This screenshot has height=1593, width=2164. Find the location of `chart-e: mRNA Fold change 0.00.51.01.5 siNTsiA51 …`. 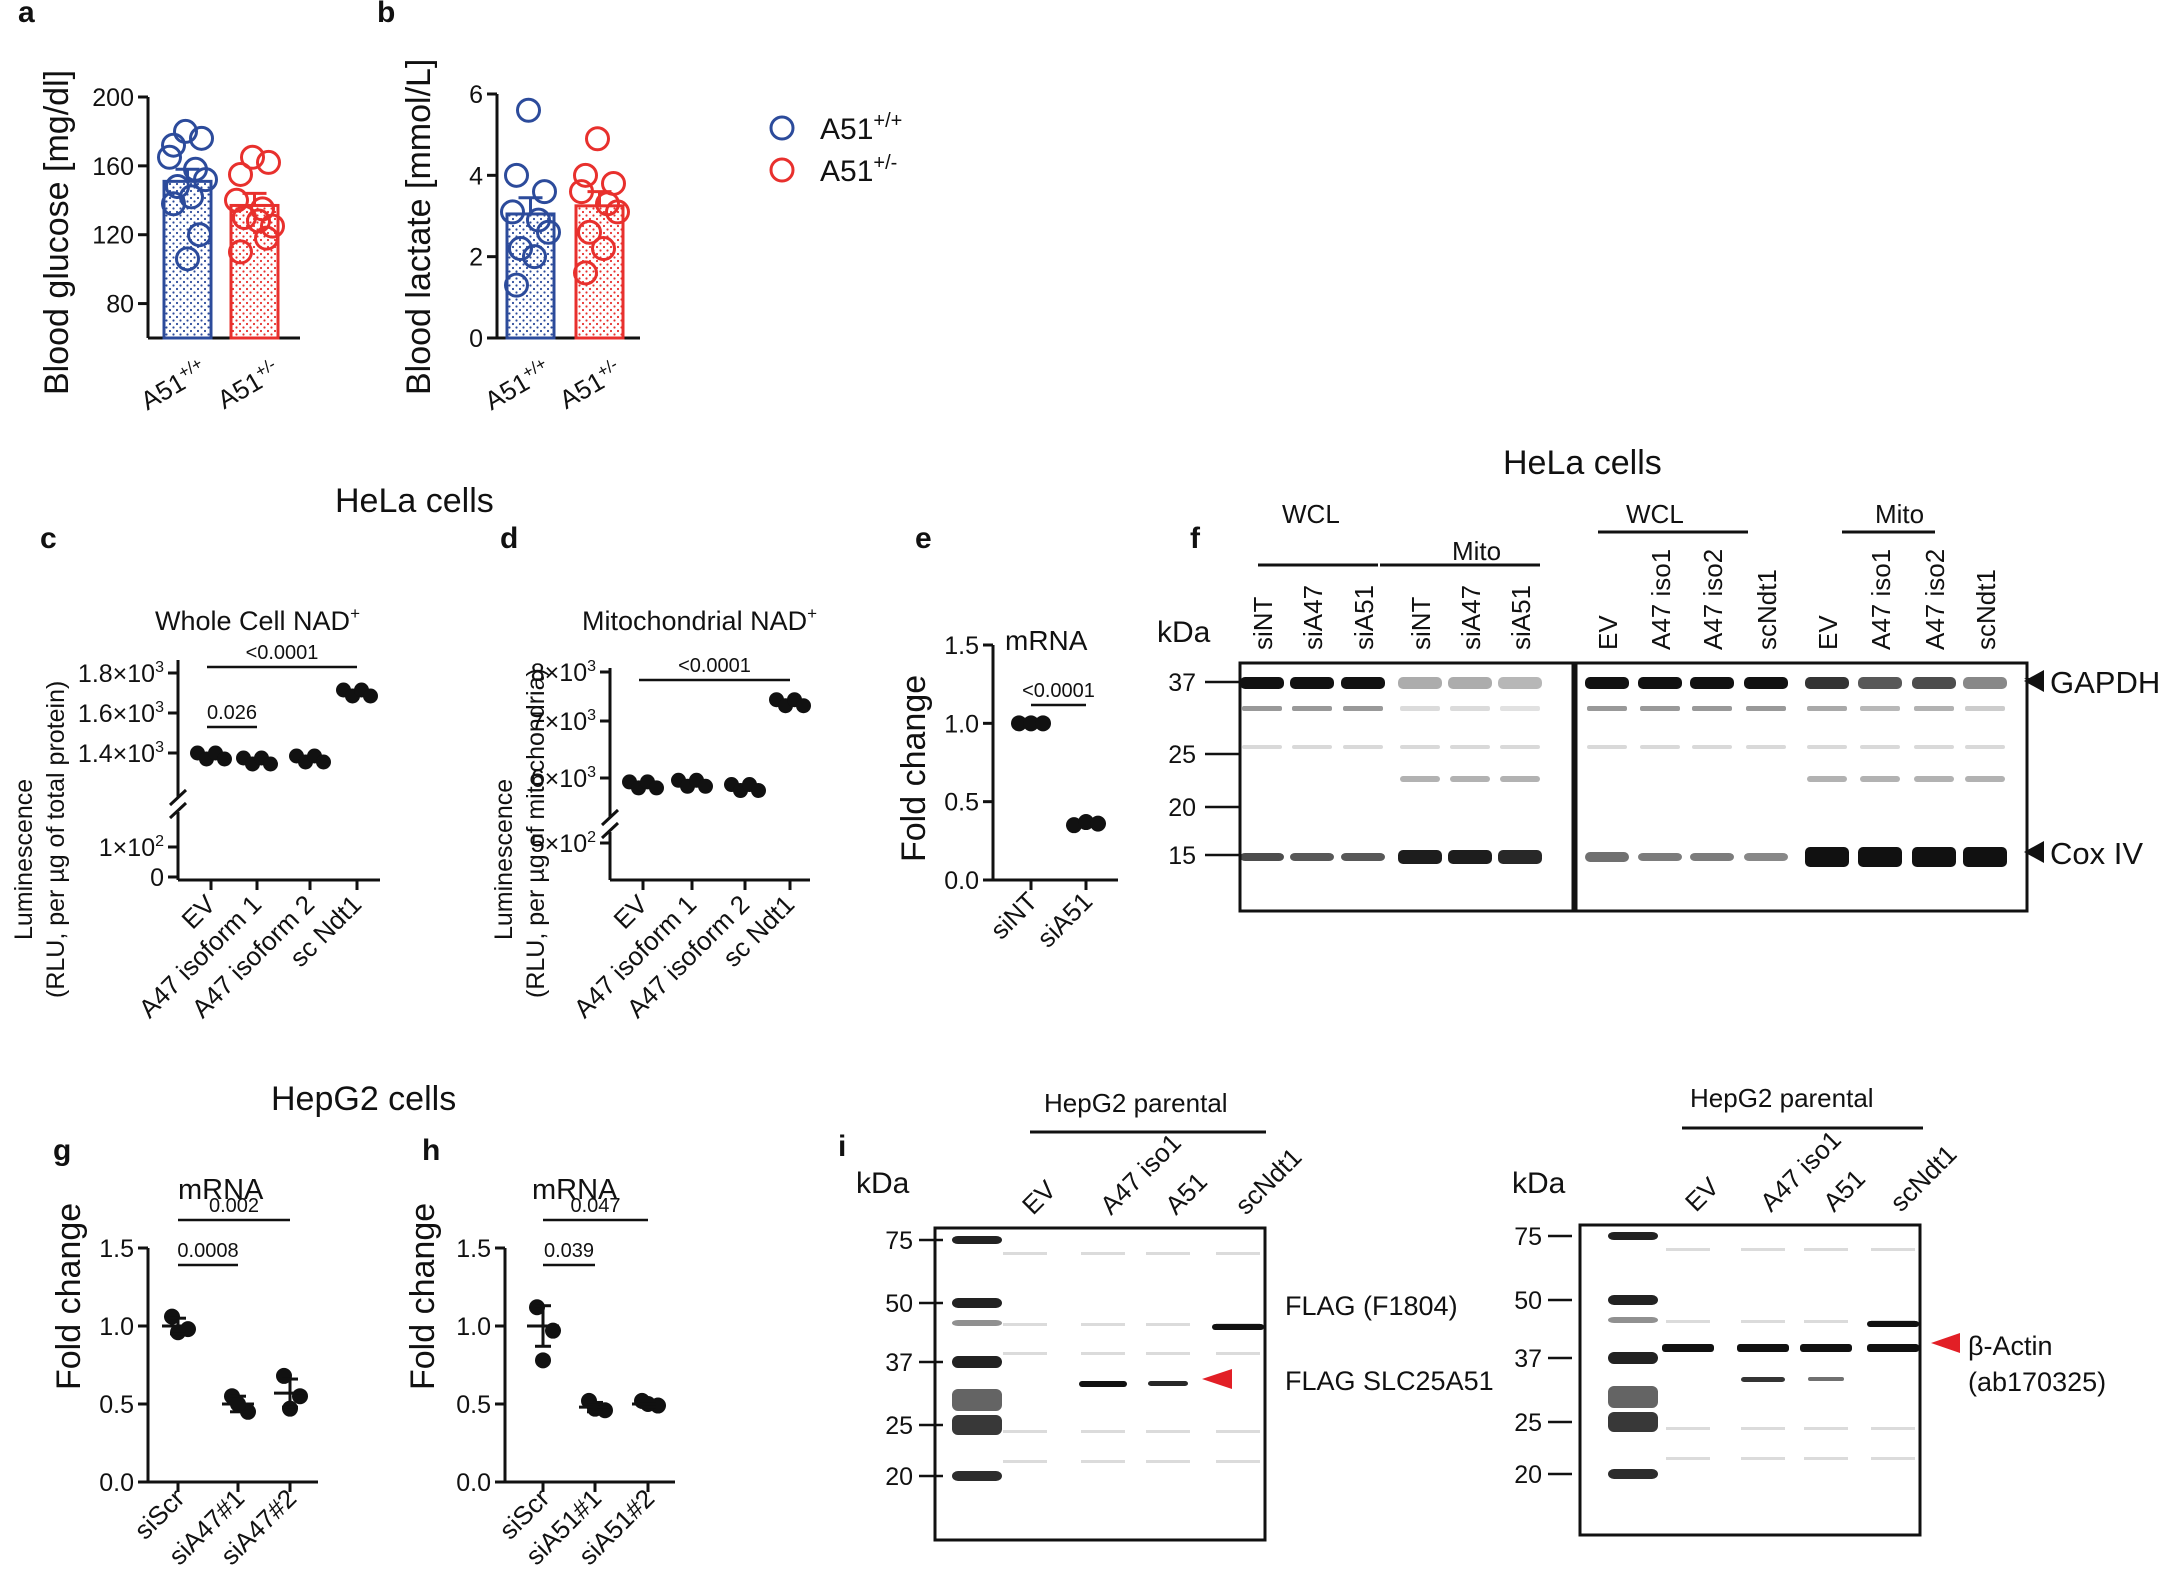

chart-e: mRNA Fold change 0.00.51.01.5 siNTsiA51 … is located at coordinates (1006, 789).